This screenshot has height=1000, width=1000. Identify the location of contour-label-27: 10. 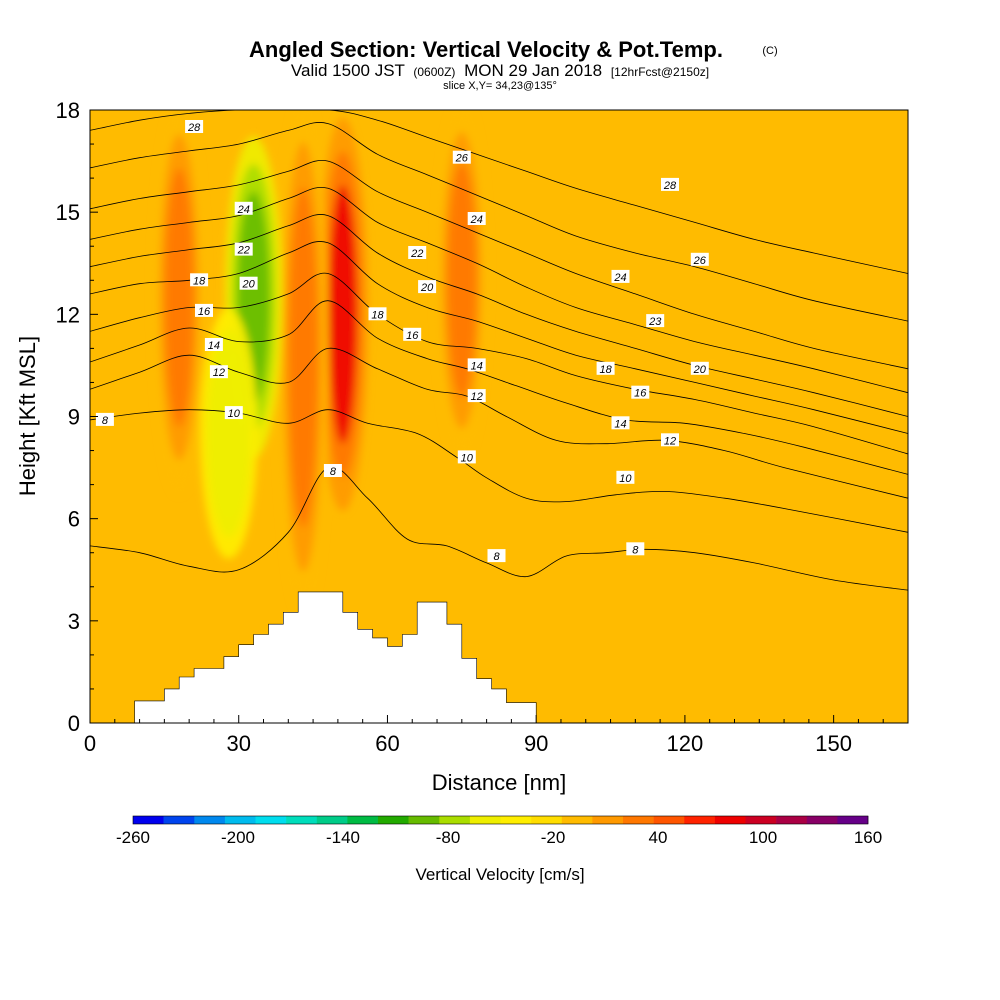
(466, 457).